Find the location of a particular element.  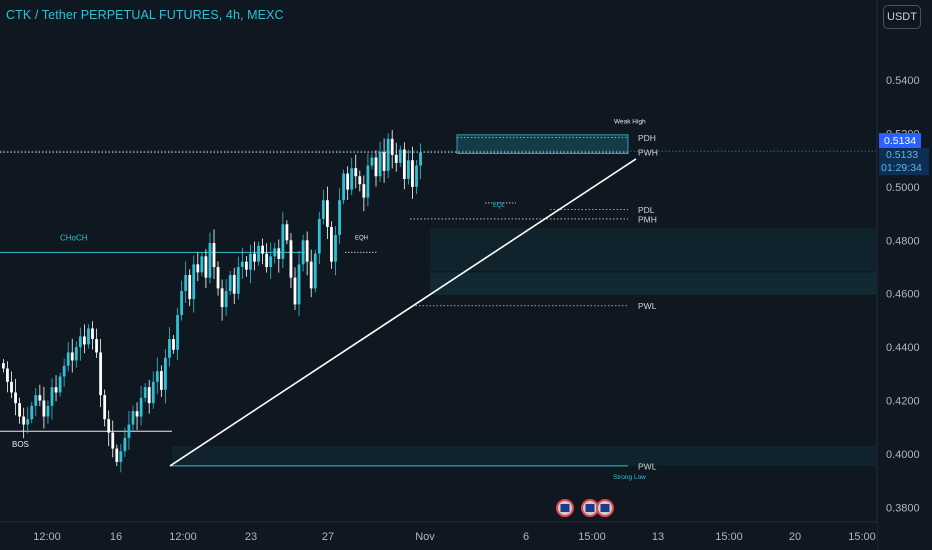

level-label-pwl-lower: PWL is located at coordinates (647, 466).